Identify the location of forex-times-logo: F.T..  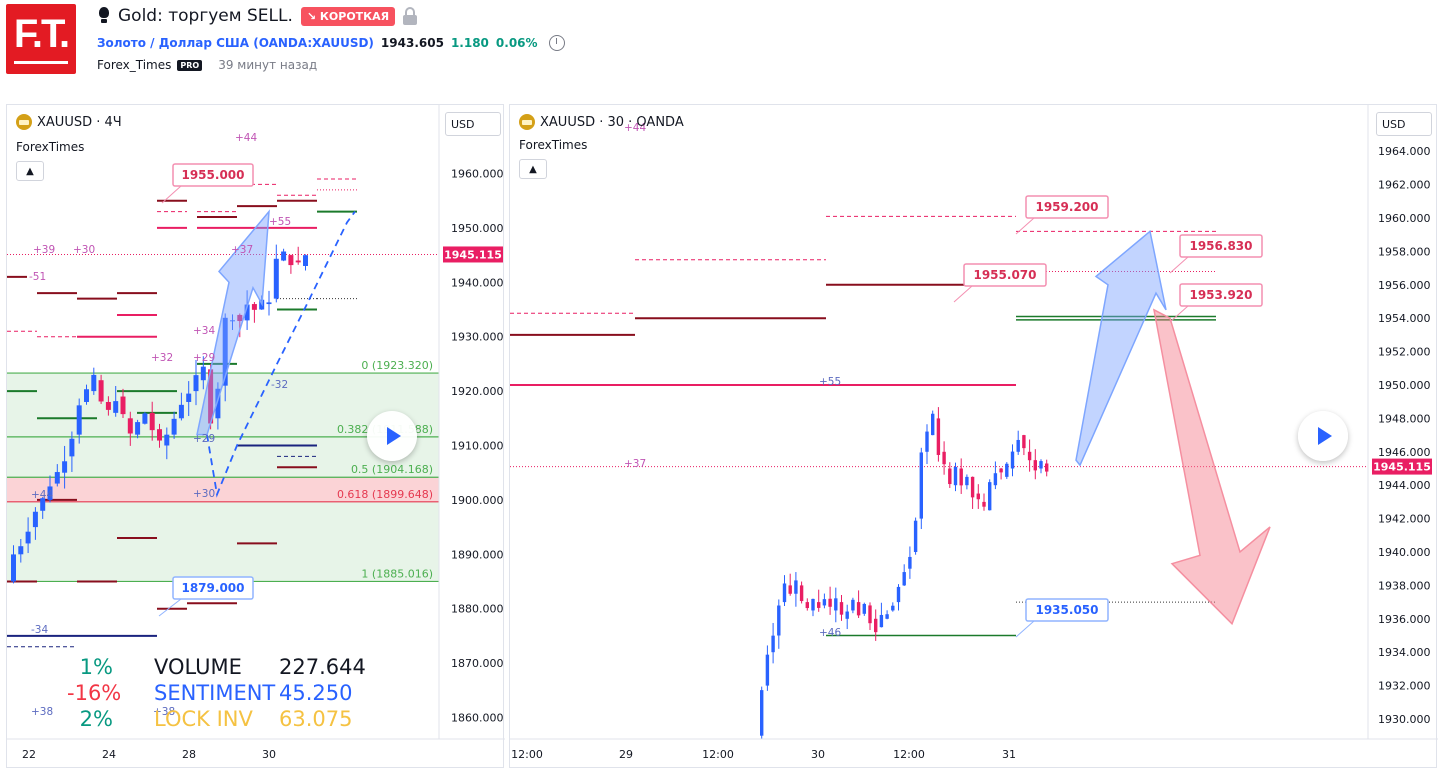
(41, 39).